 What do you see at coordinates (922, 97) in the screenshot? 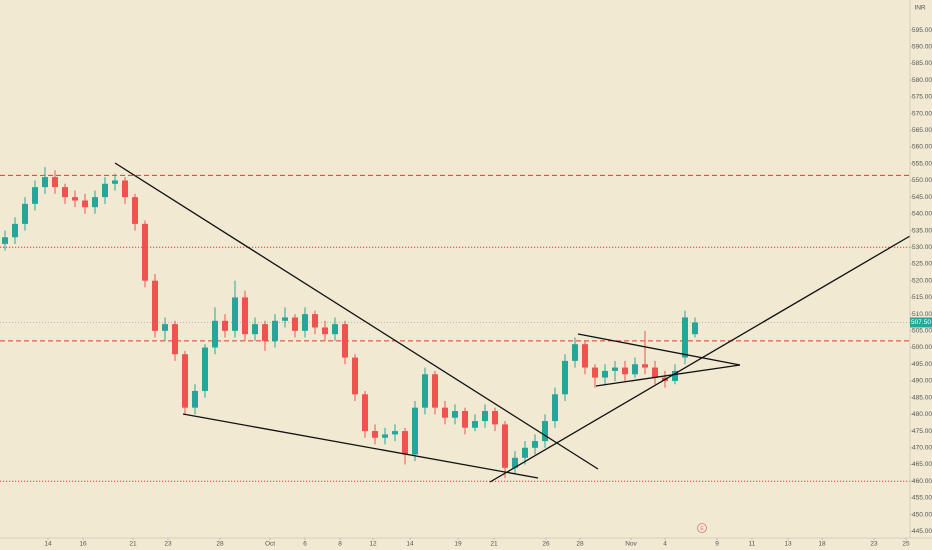
I see `y-tick-label: 575.00` at bounding box center [922, 97].